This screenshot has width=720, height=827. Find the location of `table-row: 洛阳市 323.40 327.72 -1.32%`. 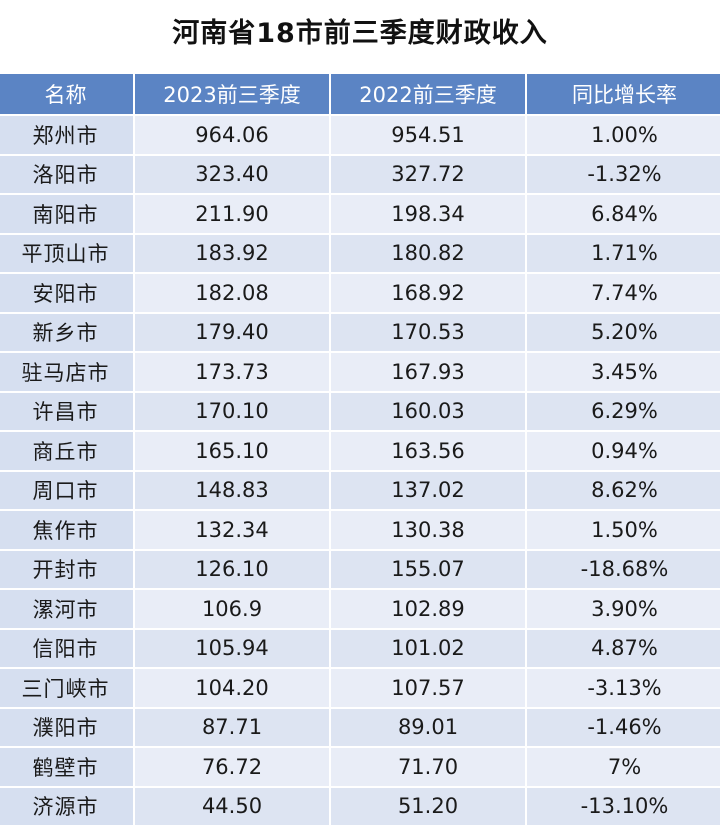

table-row: 洛阳市 323.40 327.72 -1.32% is located at coordinates (360, 174).